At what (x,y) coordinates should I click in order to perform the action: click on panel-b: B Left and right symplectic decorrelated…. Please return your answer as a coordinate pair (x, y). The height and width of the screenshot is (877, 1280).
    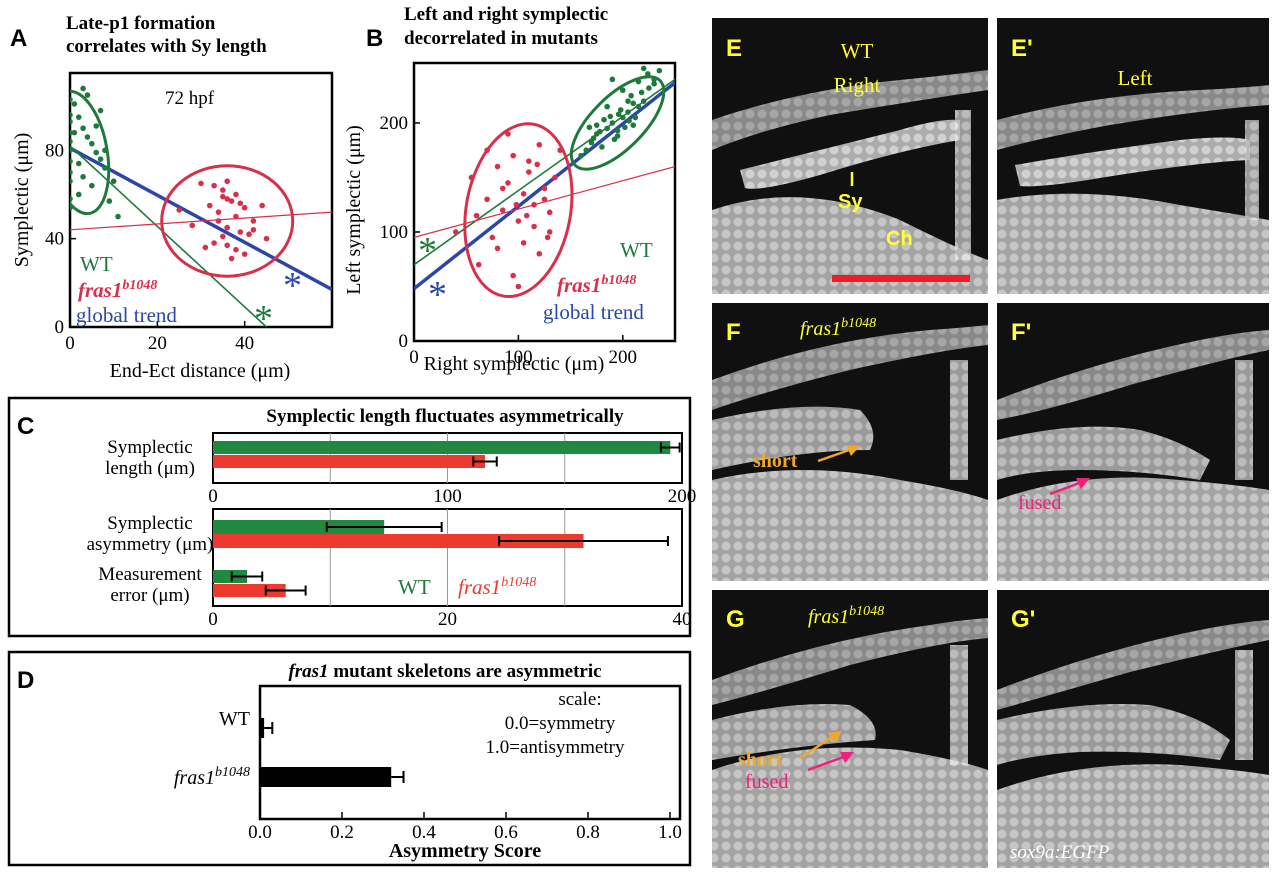
    Looking at the image, I should click on (510, 189).